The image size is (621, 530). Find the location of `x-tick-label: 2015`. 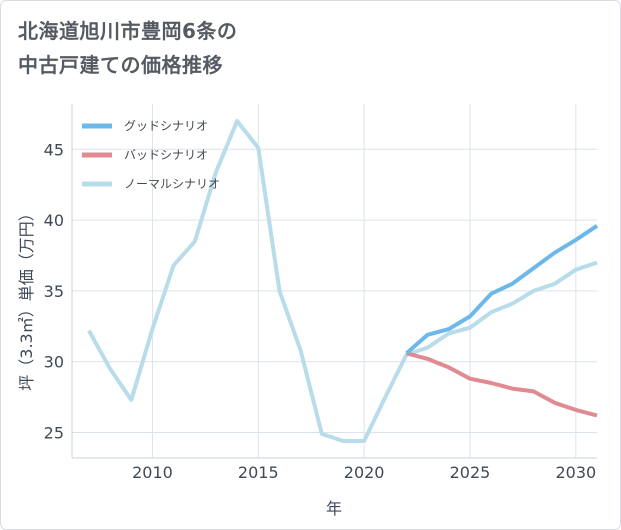

x-tick-label: 2015 is located at coordinates (258, 472).